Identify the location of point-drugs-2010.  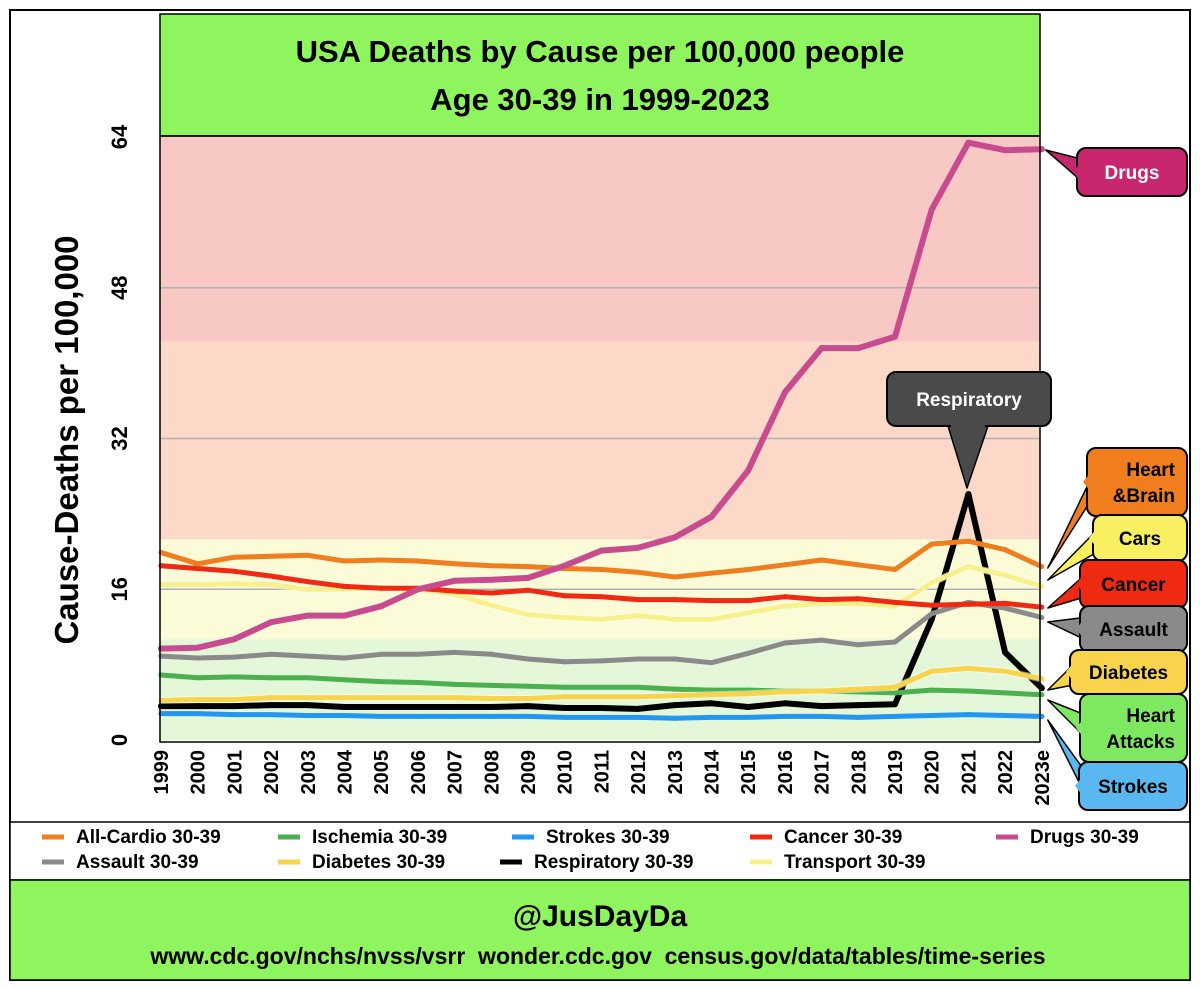
(564, 565).